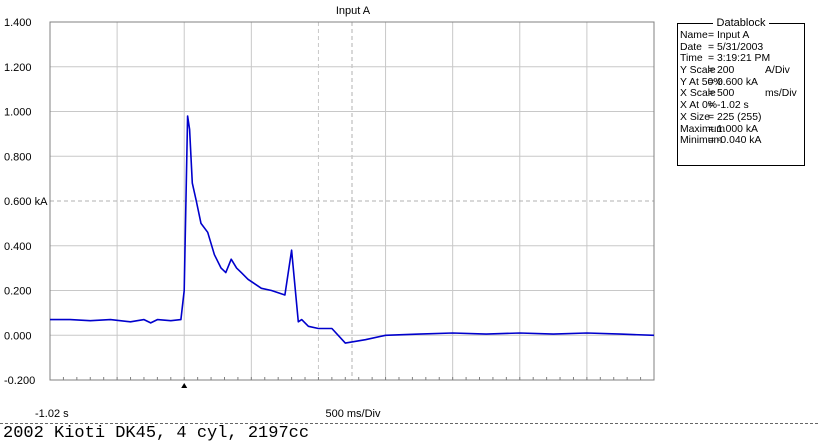 This screenshot has height=447, width=818. What do you see at coordinates (18, 247) in the screenshot?
I see `y-tick-label: 0.400` at bounding box center [18, 247].